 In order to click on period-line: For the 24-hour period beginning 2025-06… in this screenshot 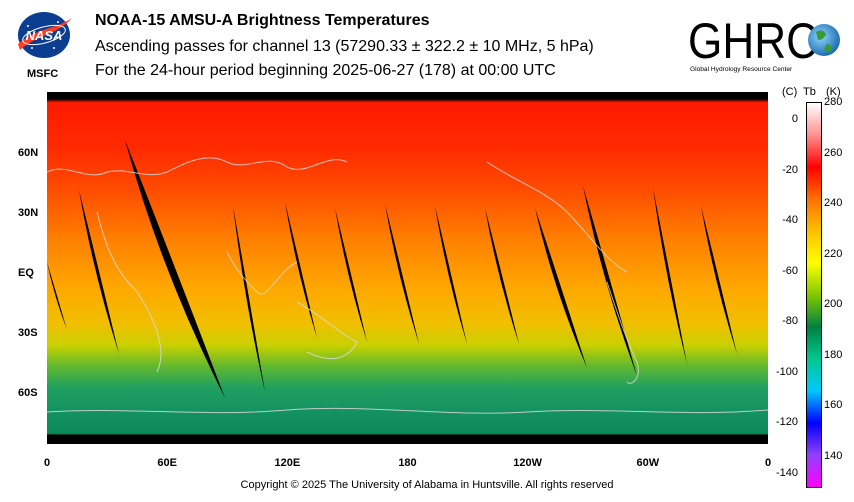, I will do `click(325, 70)`.